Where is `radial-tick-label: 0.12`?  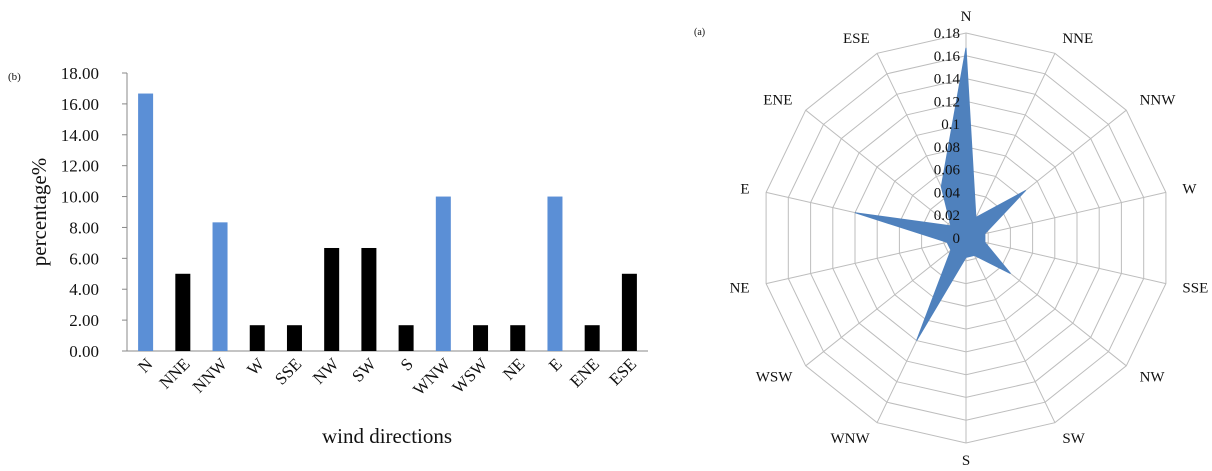
radial-tick-label: 0.12 is located at coordinates (947, 102).